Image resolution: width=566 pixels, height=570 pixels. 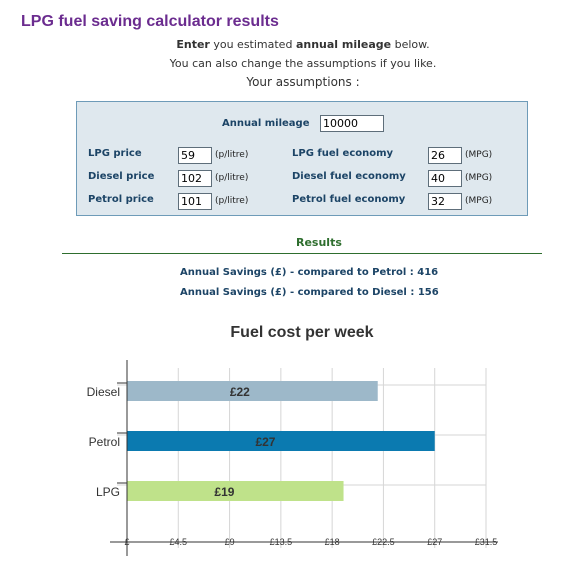 What do you see at coordinates (195, 155) in the screenshot?
I see `lpg-price-input` at bounding box center [195, 155].